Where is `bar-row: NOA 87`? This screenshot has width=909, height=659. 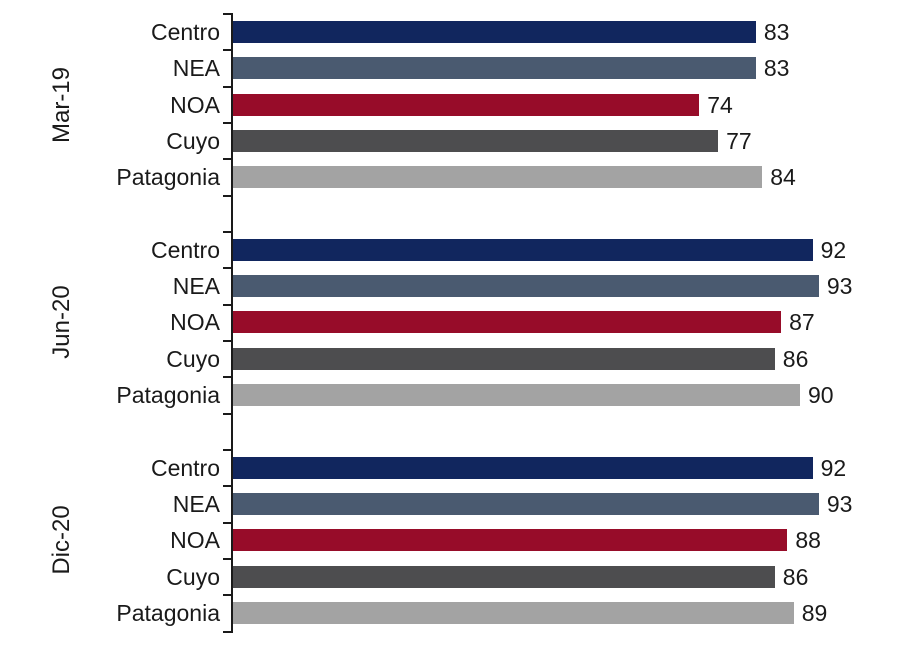 bar-row: NOA 87 is located at coordinates (454, 321).